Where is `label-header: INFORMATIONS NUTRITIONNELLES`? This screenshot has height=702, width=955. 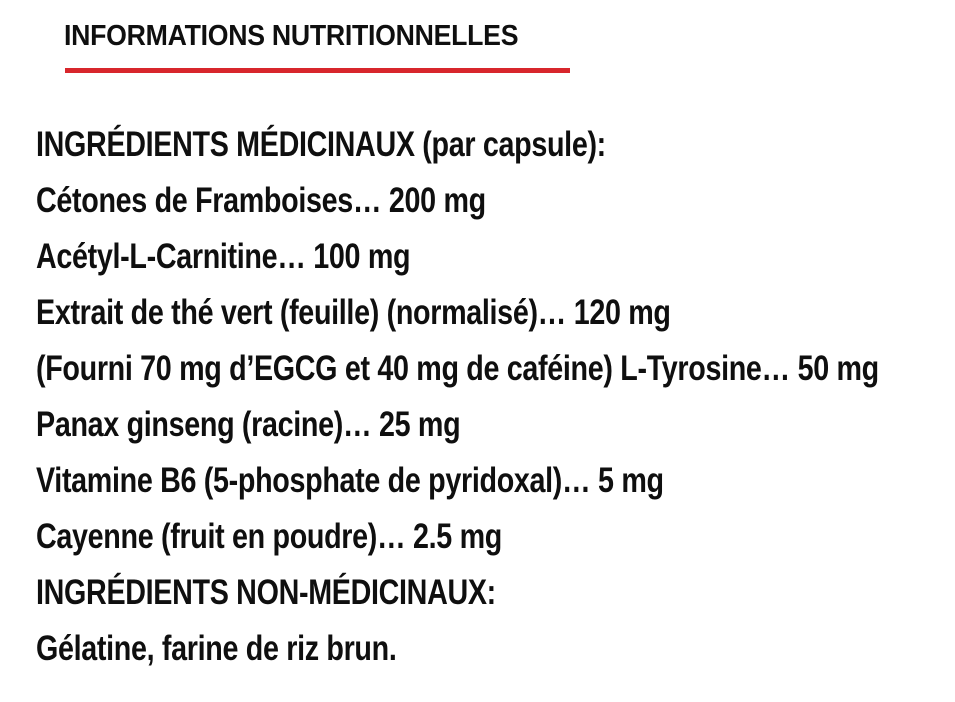 label-header: INFORMATIONS NUTRITIONNELLES is located at coordinates (311, 36).